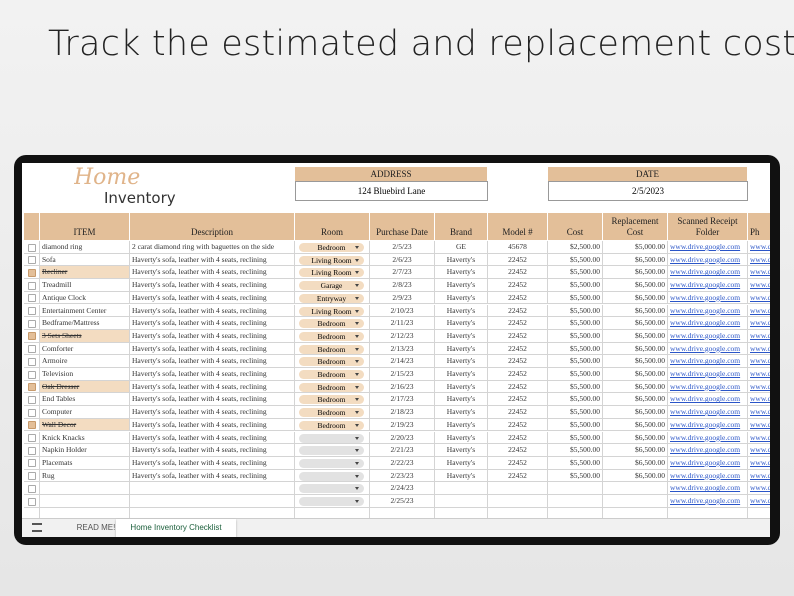 The height and width of the screenshot is (596, 794). Describe the element at coordinates (37, 527) in the screenshot. I see `sheet-menu` at that location.